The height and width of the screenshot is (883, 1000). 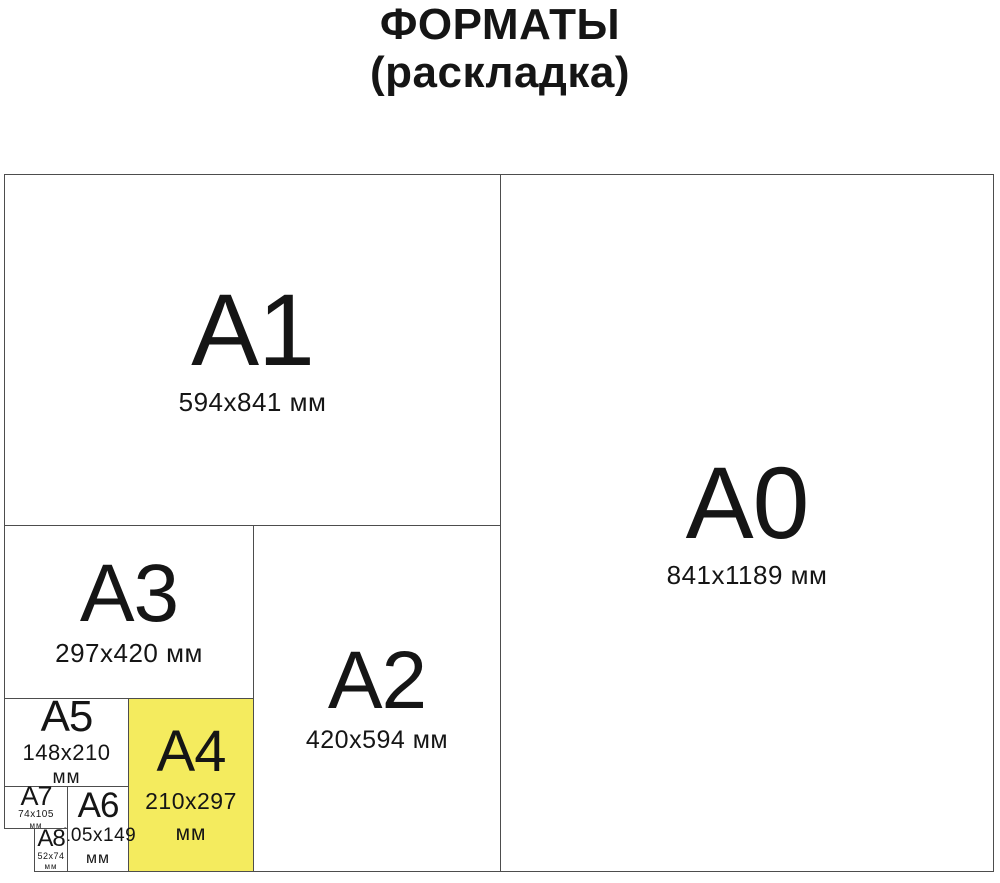 I want to click on format-dimensions: 148x210, so click(x=66, y=753).